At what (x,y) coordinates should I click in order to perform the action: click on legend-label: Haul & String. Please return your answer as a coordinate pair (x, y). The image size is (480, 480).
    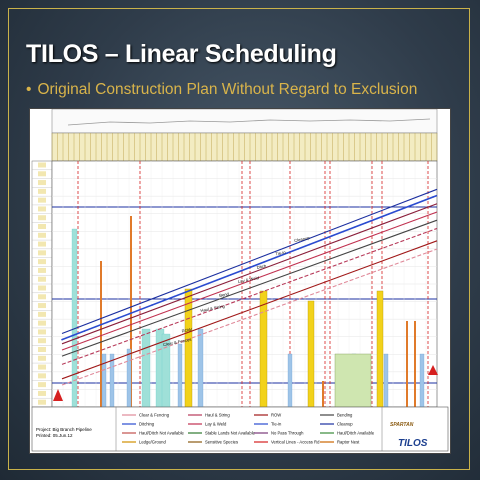
    Looking at the image, I should click on (217, 415).